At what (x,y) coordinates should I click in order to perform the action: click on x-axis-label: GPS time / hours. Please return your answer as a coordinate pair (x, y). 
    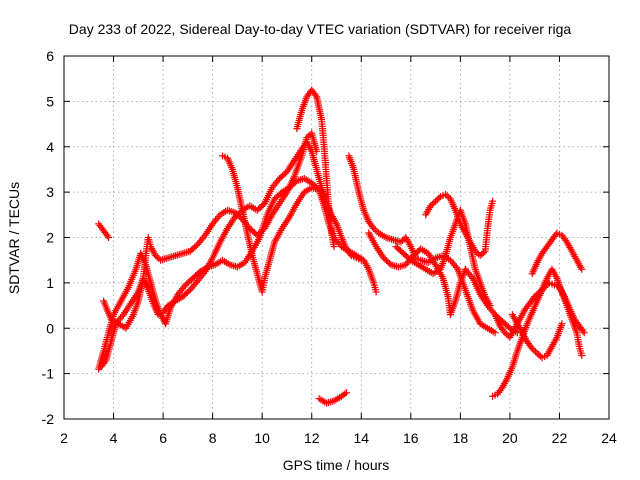
    Looking at the image, I should click on (336, 465).